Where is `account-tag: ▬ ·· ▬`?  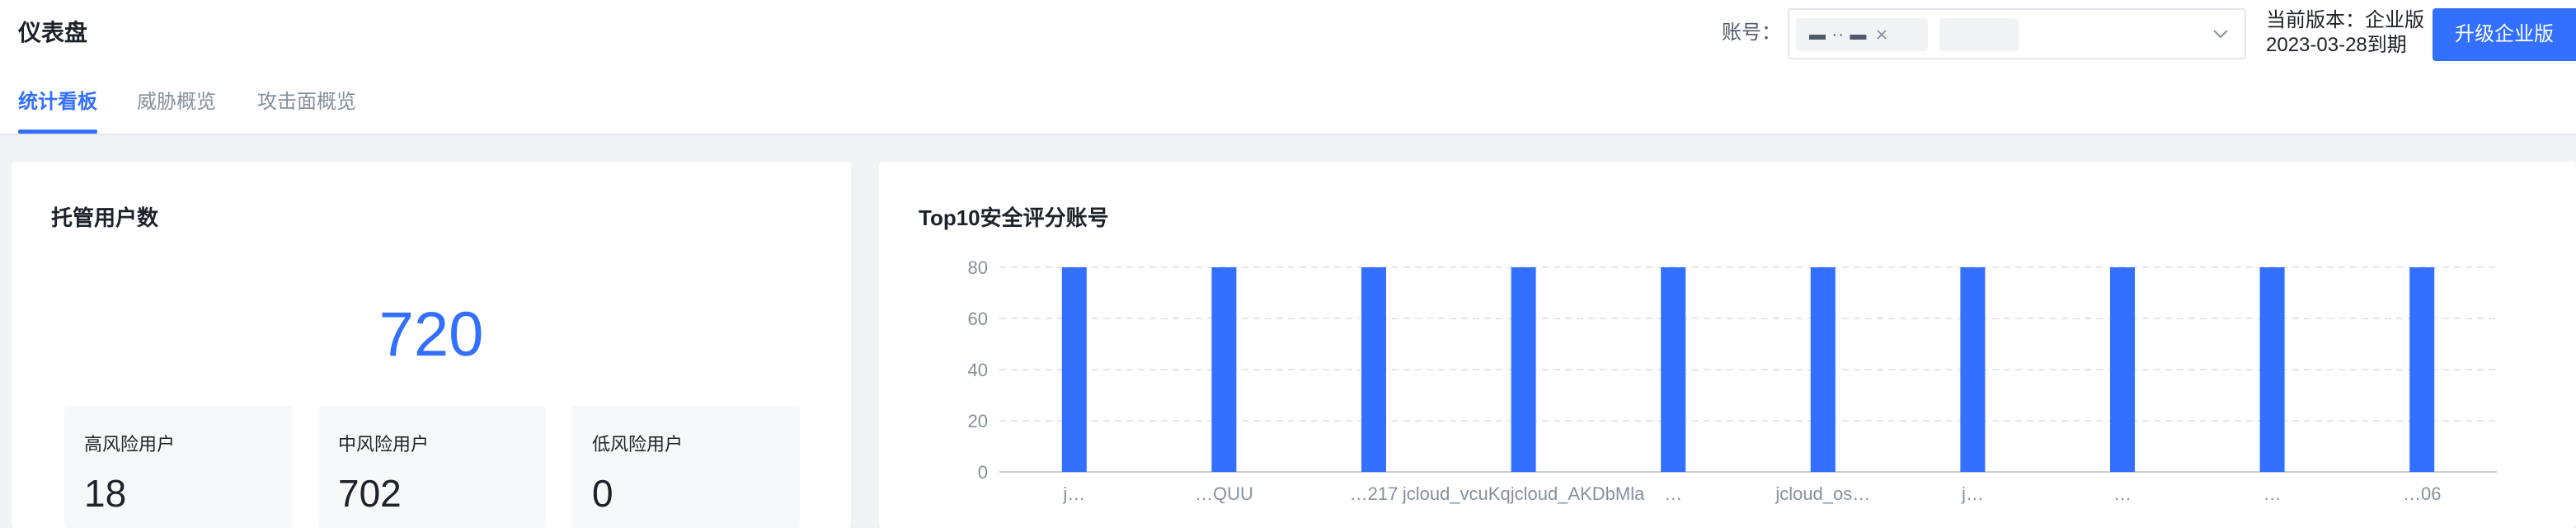
account-tag: ▬ ·· ▬ is located at coordinates (1862, 34).